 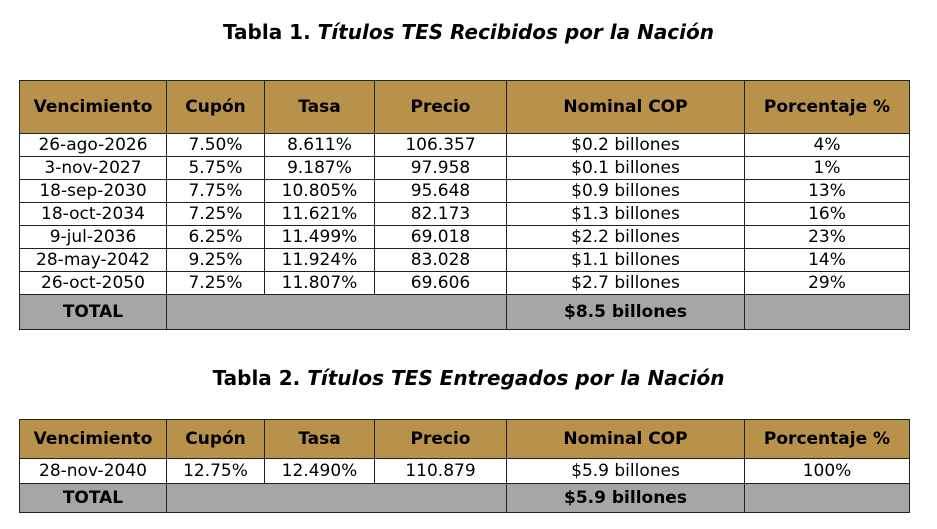 I want to click on cell-tasa: 11.499%, so click(x=319, y=237).